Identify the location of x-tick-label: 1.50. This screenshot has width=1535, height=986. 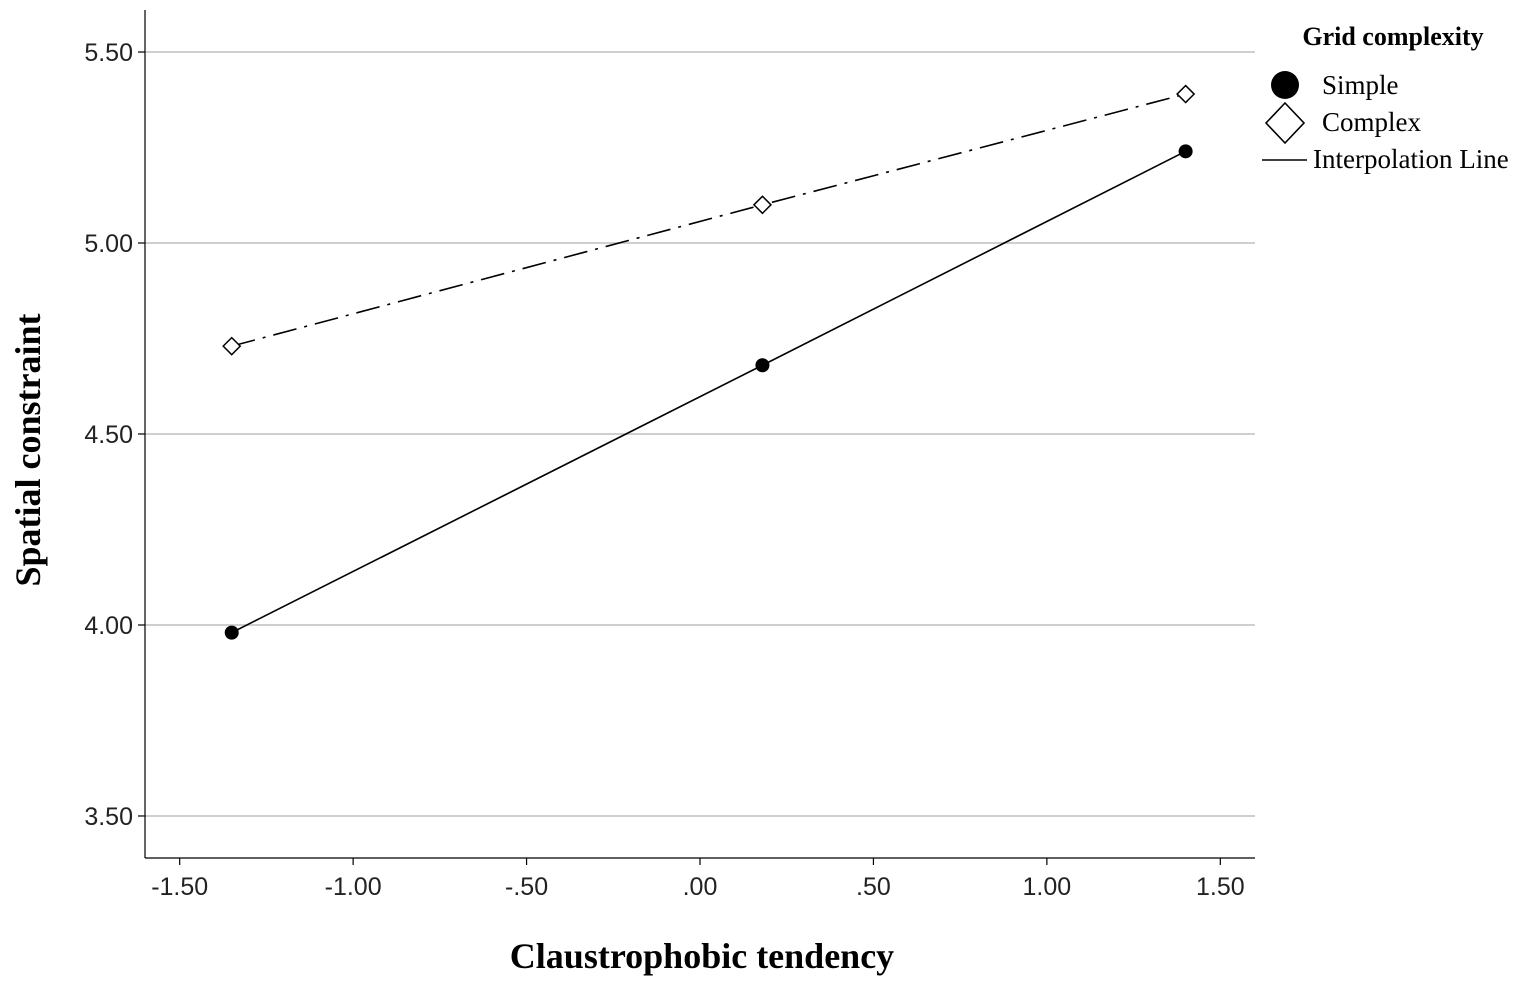
(1220, 887).